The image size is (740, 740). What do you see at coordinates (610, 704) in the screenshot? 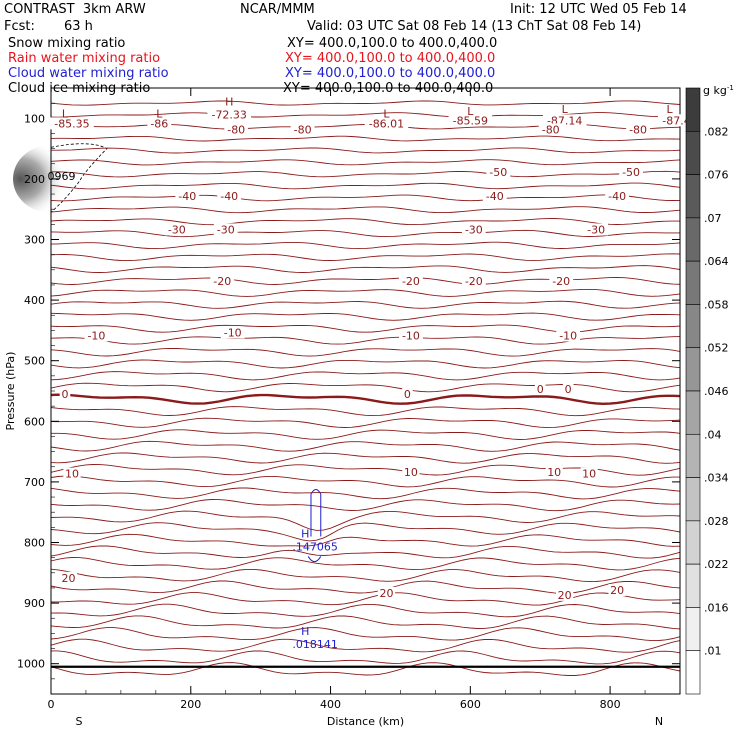
I see `x-tick-label: 800` at bounding box center [610, 704].